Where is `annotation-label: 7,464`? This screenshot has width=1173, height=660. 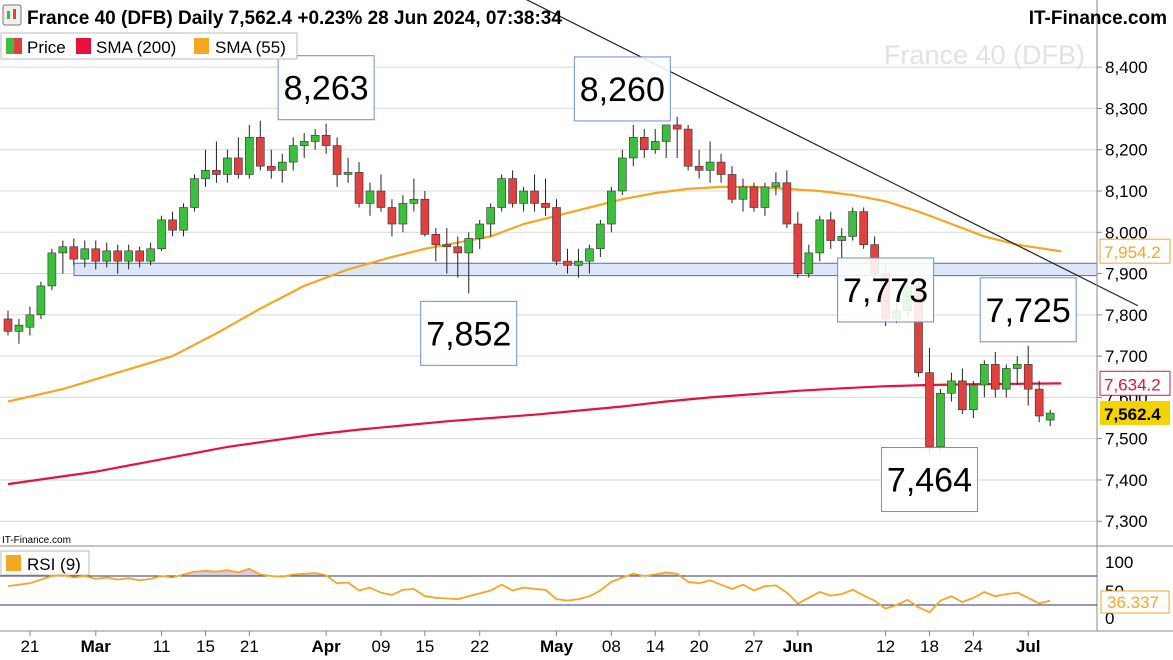 annotation-label: 7,464 is located at coordinates (929, 481).